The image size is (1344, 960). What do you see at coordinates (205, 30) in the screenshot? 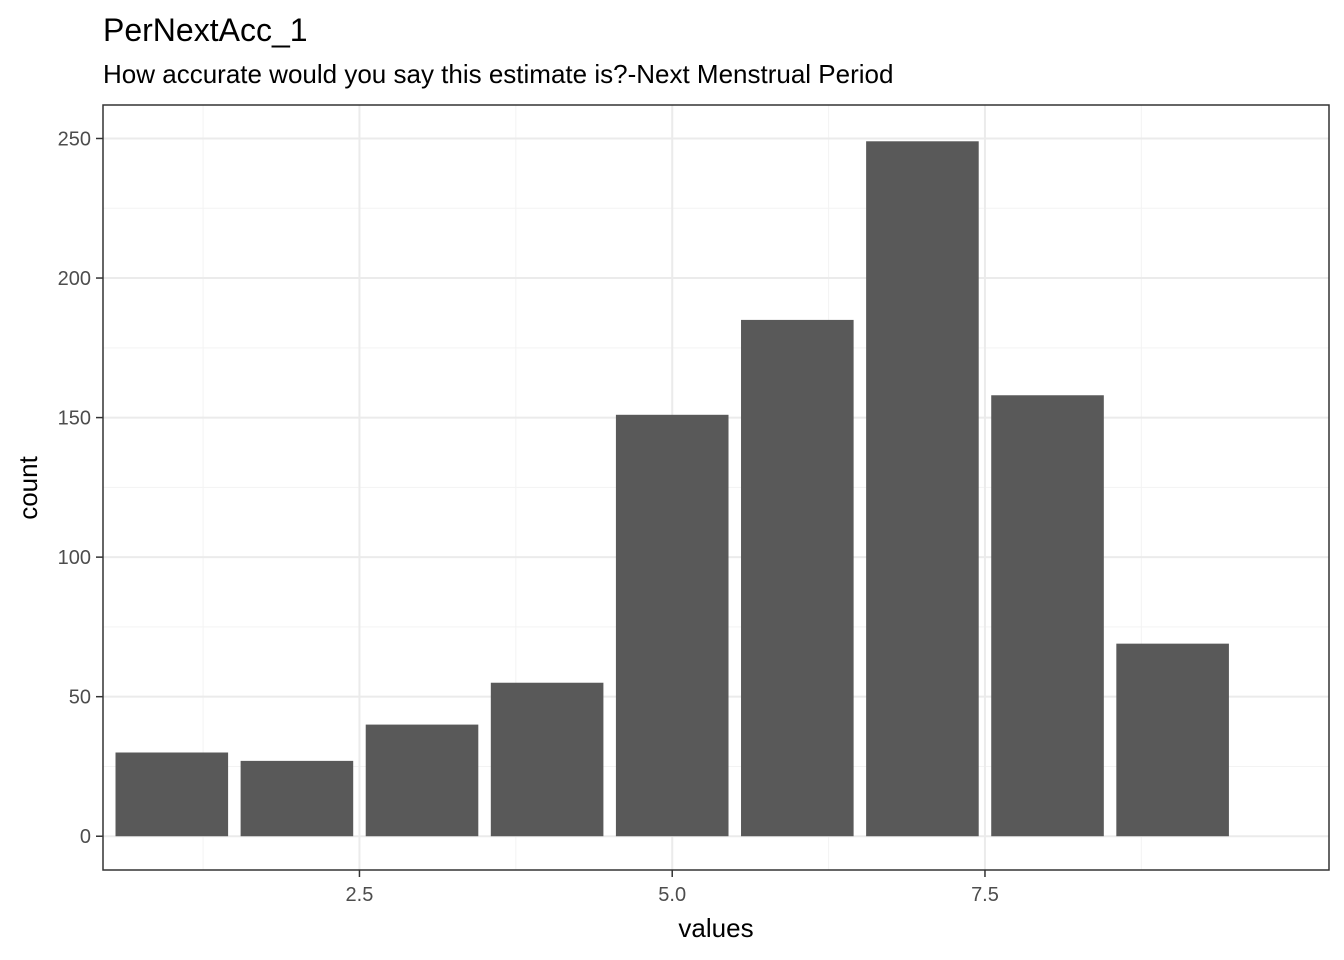
I see `chart-title: PerNextAcc_1` at bounding box center [205, 30].